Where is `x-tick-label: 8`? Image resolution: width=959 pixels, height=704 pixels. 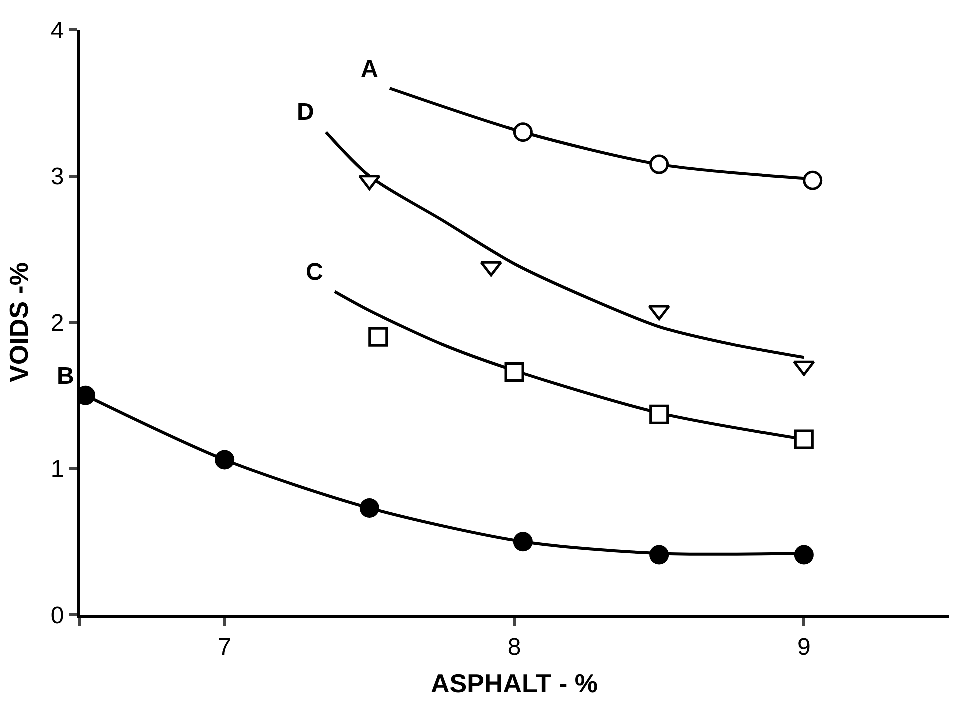
x-tick-label: 8 is located at coordinates (515, 647).